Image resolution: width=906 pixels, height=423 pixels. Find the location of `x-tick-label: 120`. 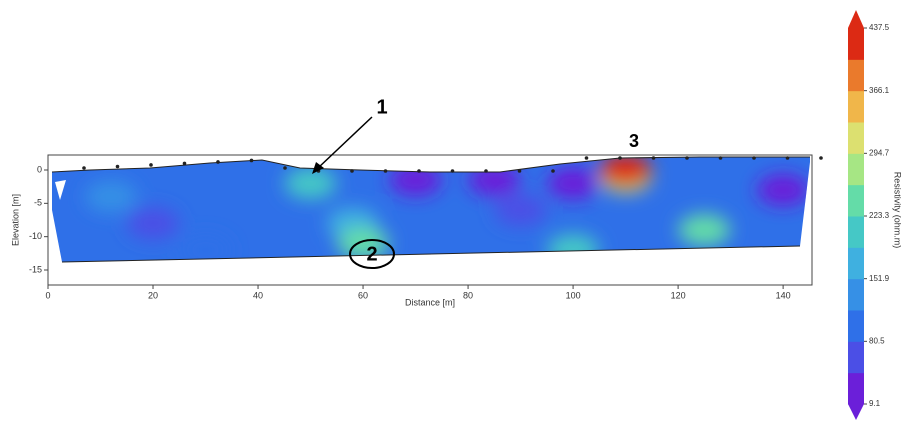

x-tick-label: 120 is located at coordinates (678, 295).